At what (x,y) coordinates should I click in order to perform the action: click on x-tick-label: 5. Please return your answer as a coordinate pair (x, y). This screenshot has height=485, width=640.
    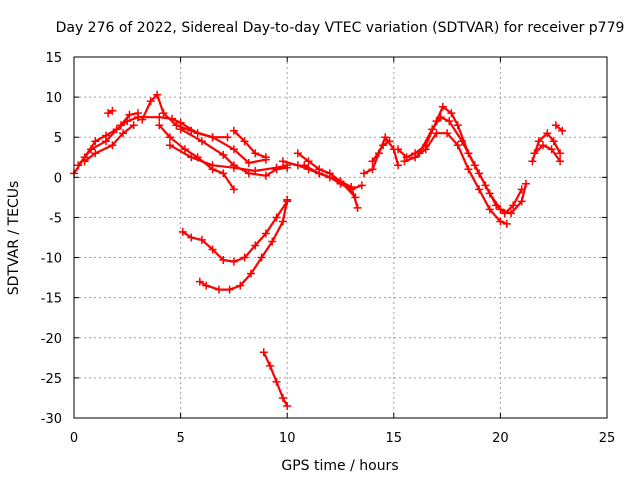
    Looking at the image, I should click on (180, 438).